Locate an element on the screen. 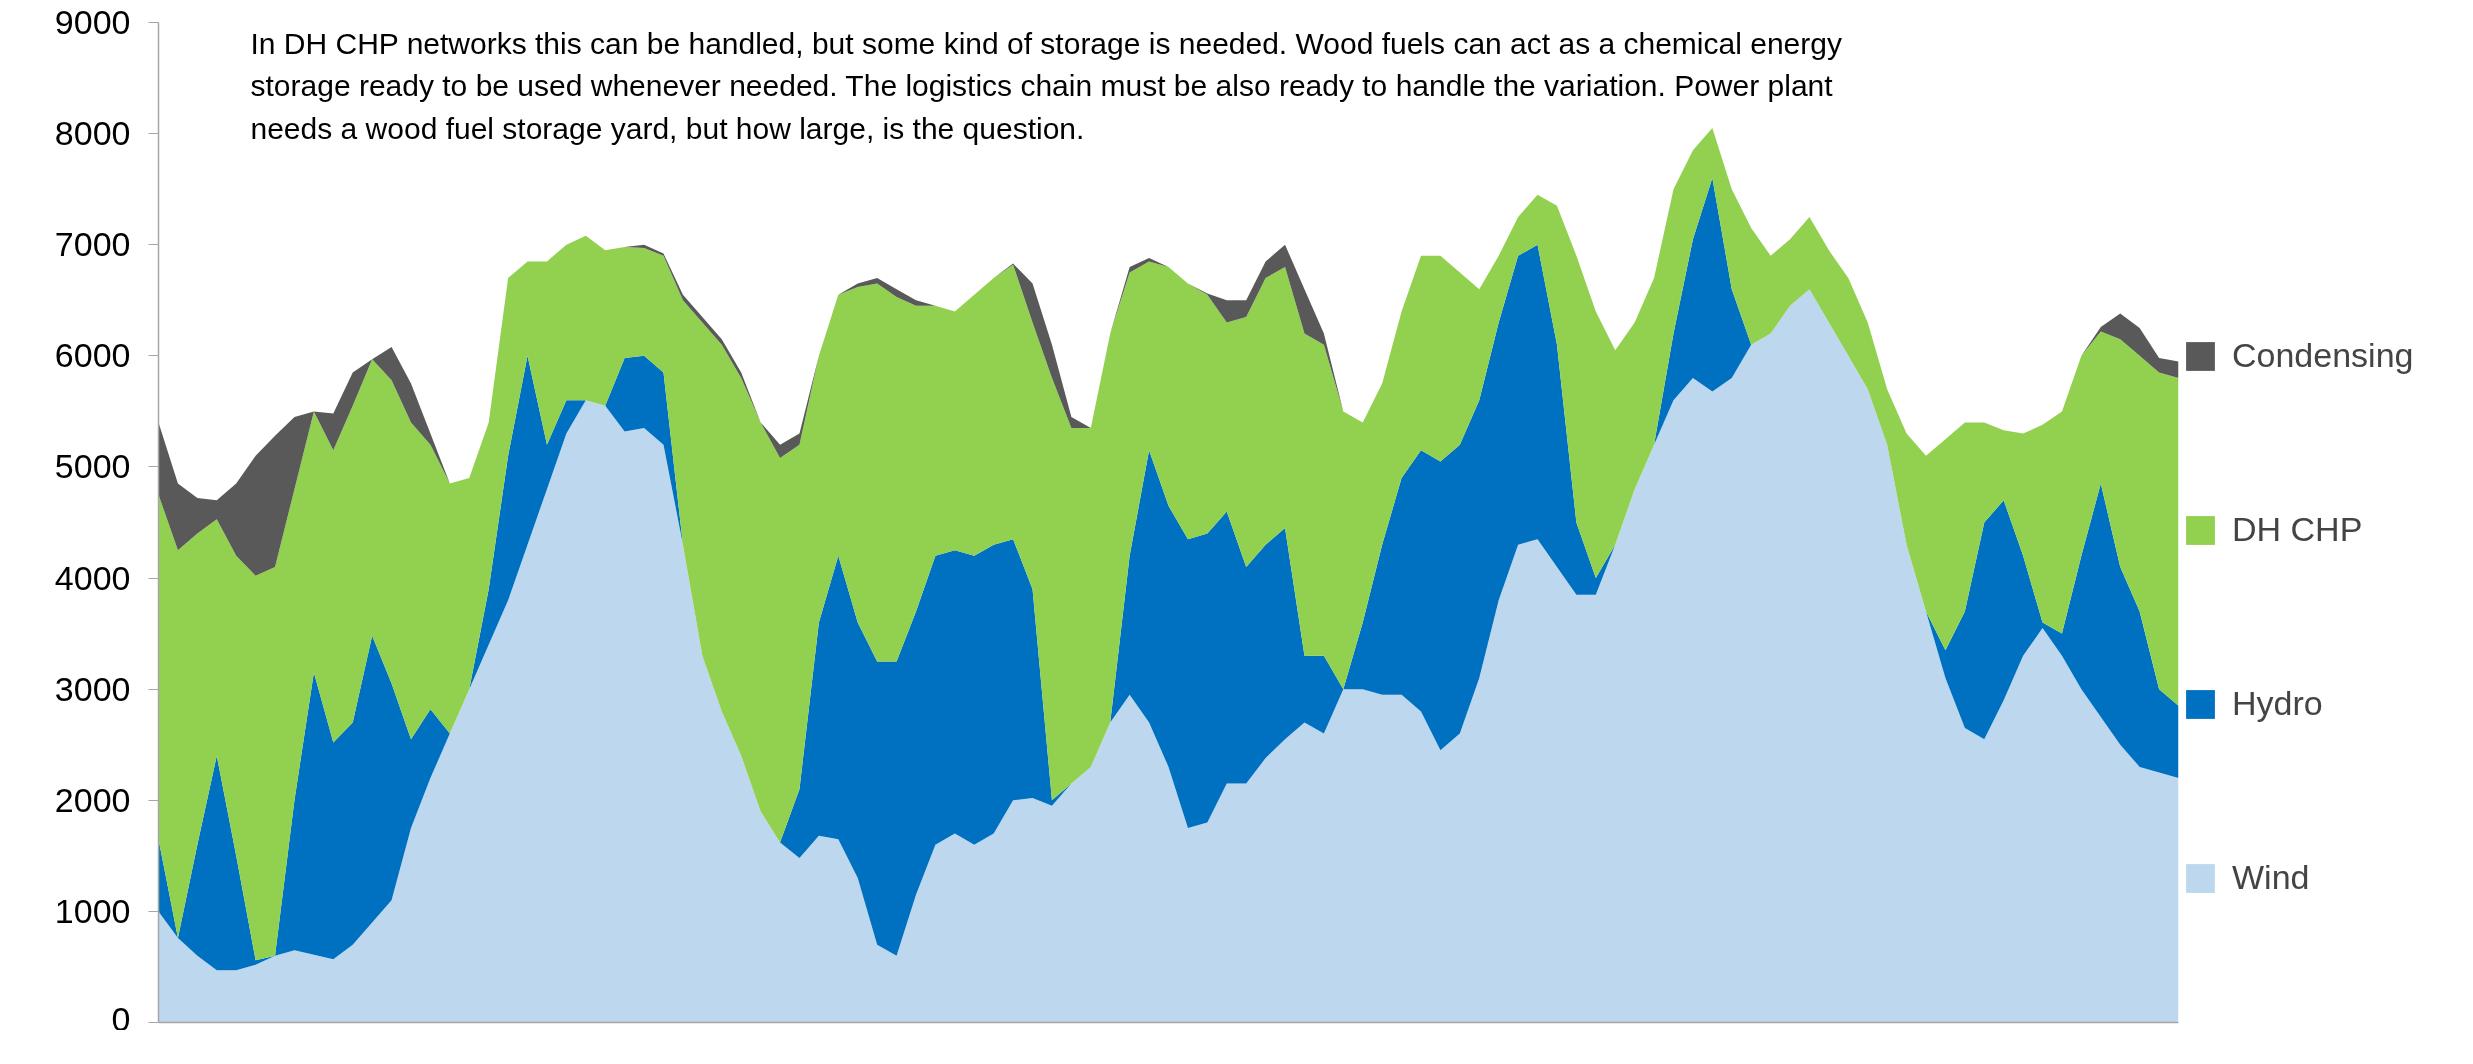 Image resolution: width=2473 pixels, height=1064 pixels. y-tick-label: 1000 is located at coordinates (92, 910).